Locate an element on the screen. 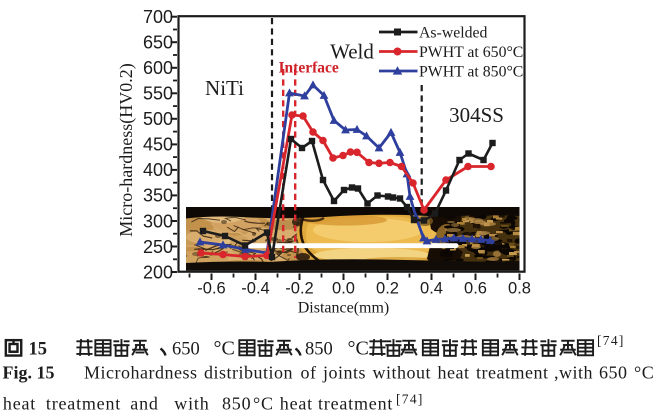 The height and width of the screenshot is (420, 654). svg-text: 400 is located at coordinates (158, 170).